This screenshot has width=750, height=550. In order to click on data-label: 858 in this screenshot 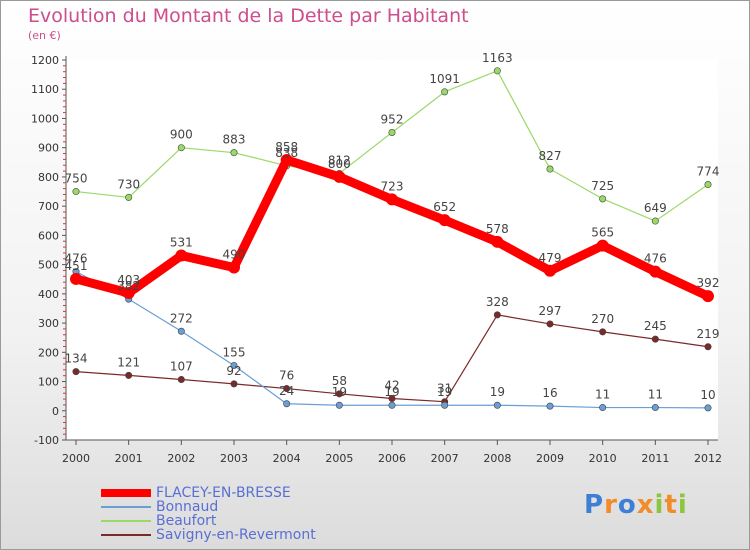, I will do `click(286, 147)`.